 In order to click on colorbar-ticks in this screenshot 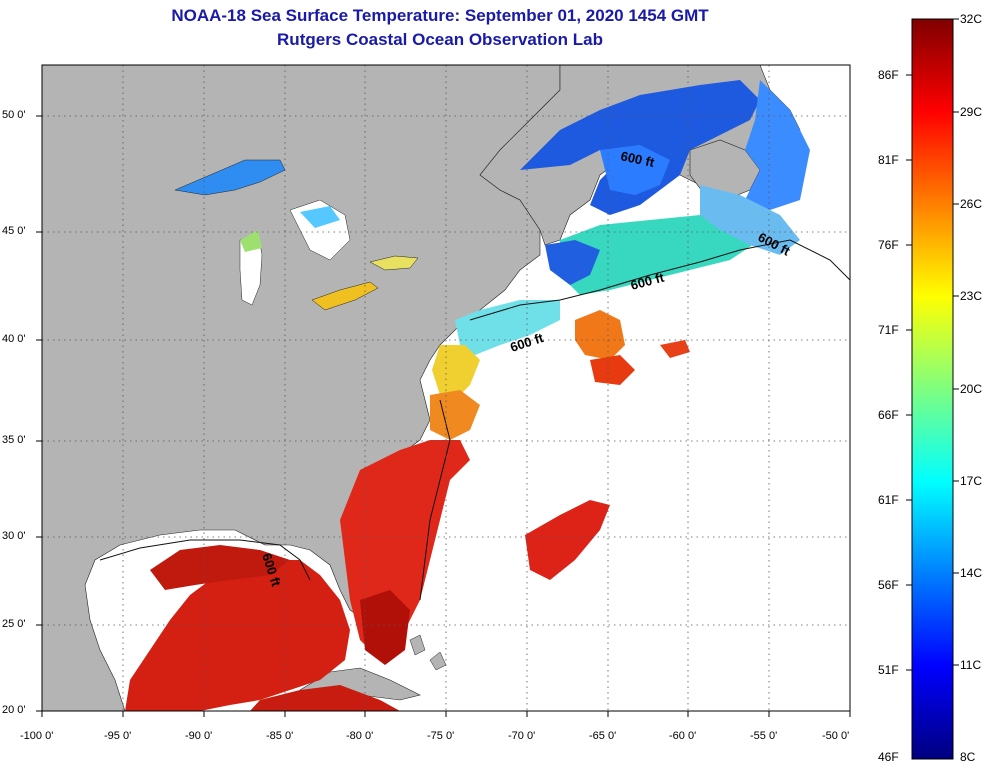, I will do `click(932, 344)`.